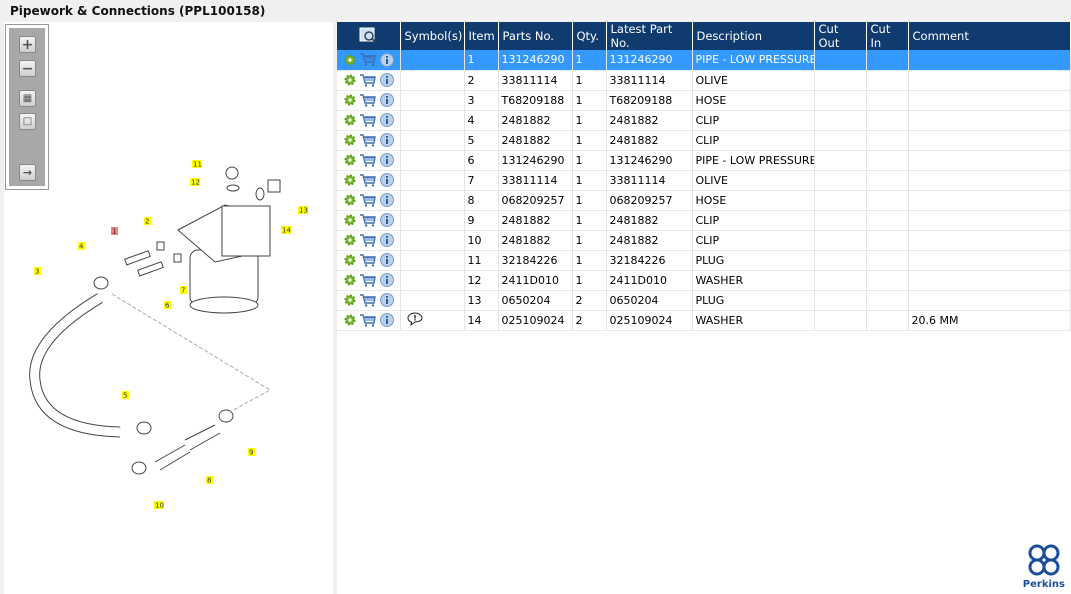 The height and width of the screenshot is (594, 1071). Describe the element at coordinates (704, 100) in the screenshot. I see `table-row: 3 T68209188 1 T68209188 HOSE` at that location.